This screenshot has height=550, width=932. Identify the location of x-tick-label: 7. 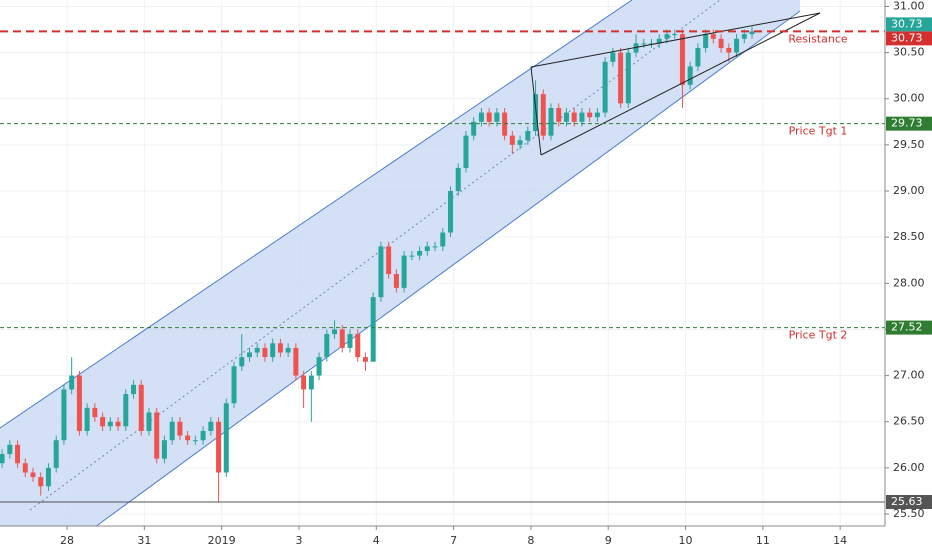
(453, 540).